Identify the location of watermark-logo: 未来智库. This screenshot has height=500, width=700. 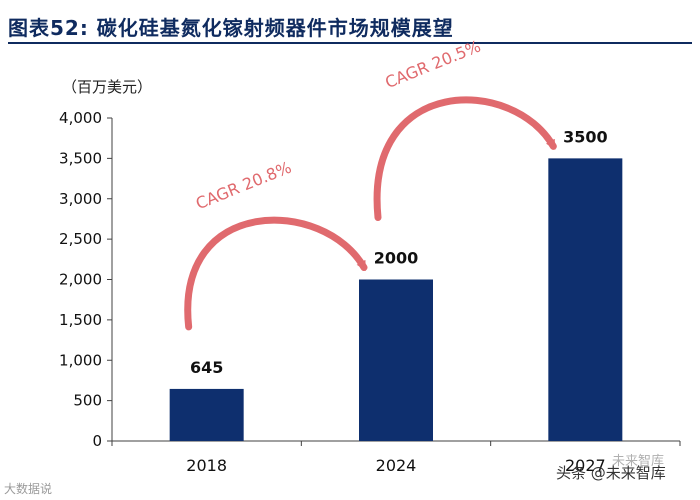
(638, 461).